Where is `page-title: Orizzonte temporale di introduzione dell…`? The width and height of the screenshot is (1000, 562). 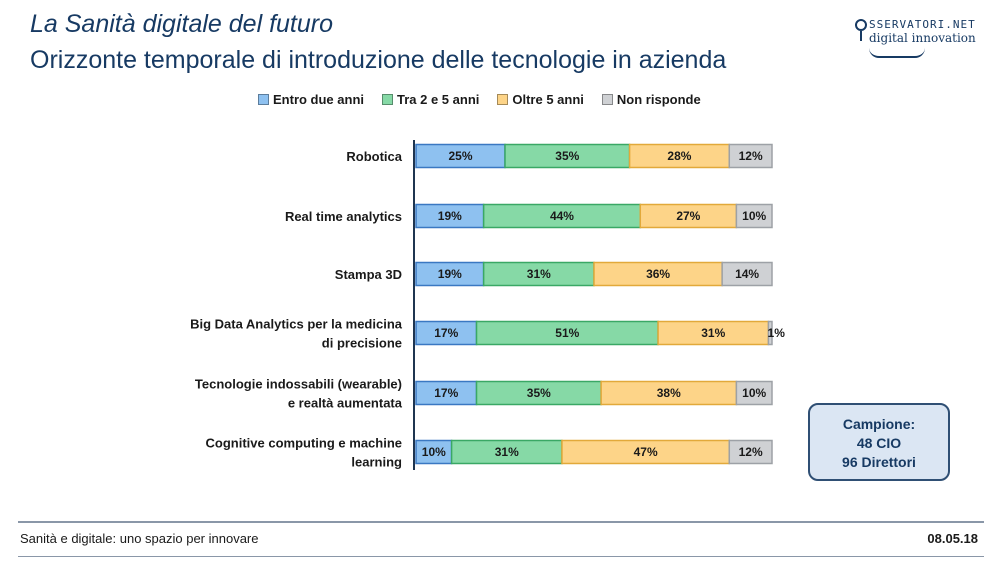
page-title: Orizzonte temporale di introduzione dell… is located at coordinates (378, 60).